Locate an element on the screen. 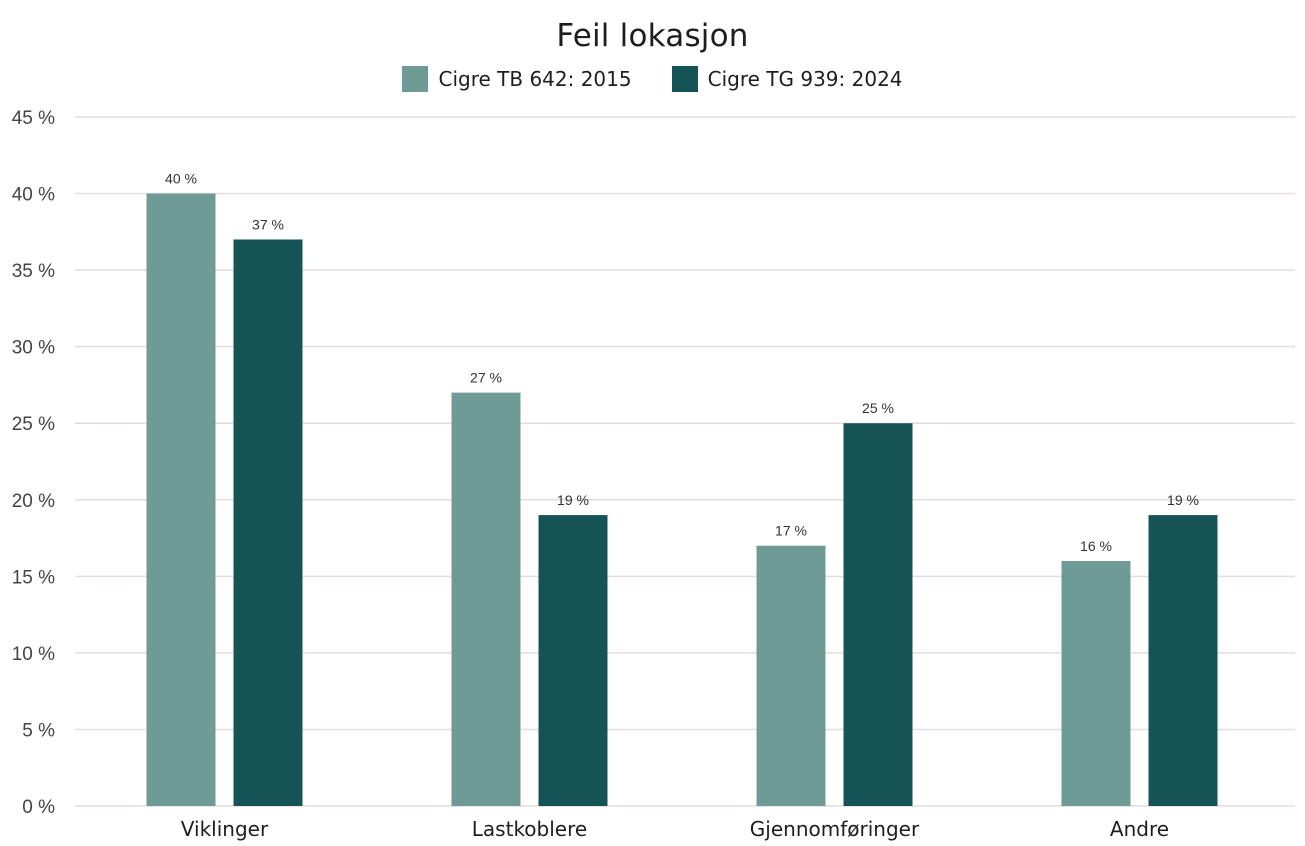  y-tick-label: 5 % is located at coordinates (38, 730).